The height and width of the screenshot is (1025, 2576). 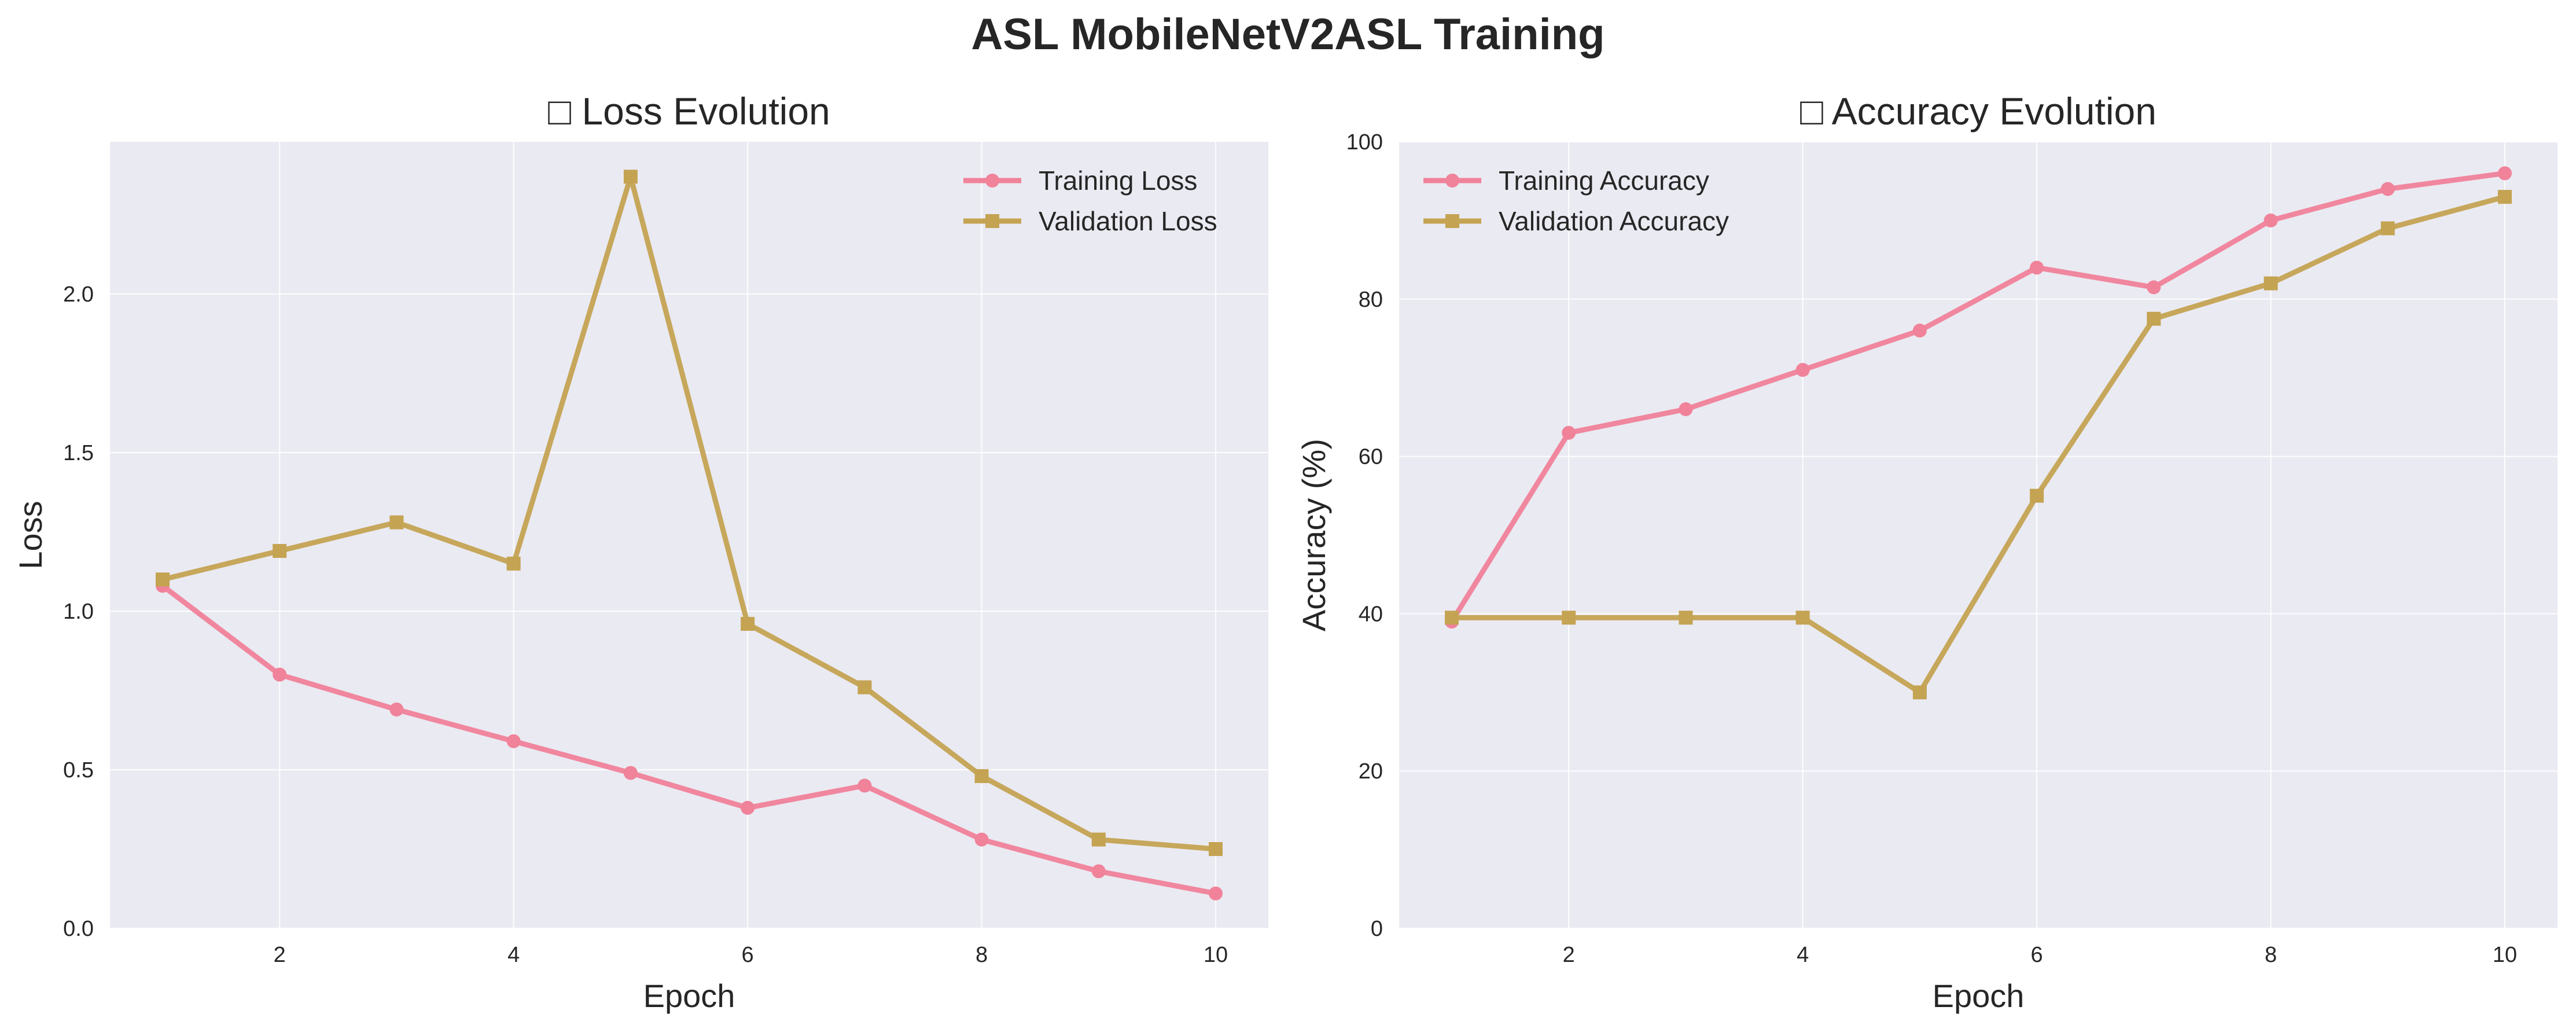 I want to click on y-tick-label: 0.0, so click(x=78, y=929).